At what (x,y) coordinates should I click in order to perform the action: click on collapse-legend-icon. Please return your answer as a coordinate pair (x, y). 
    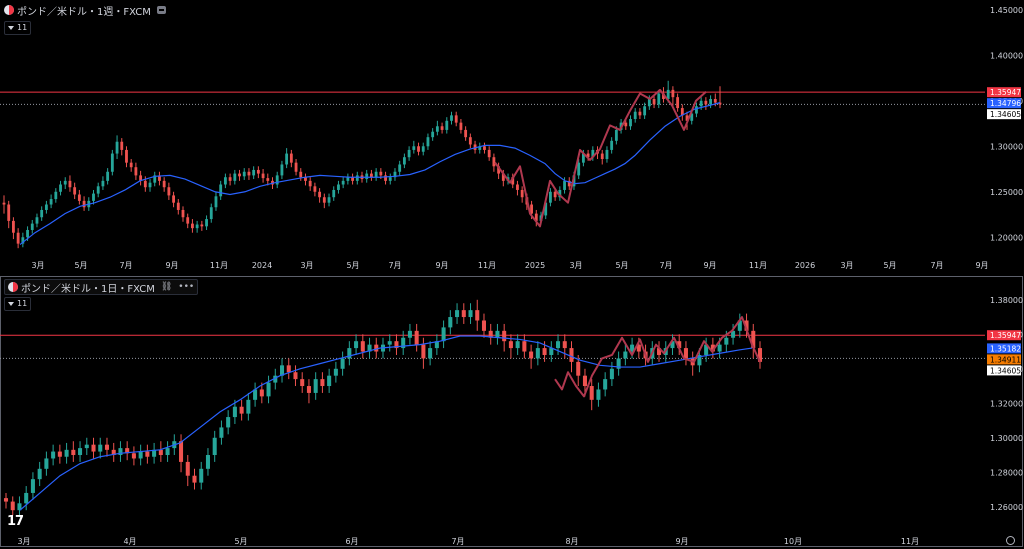
    Looking at the image, I should click on (161, 10).